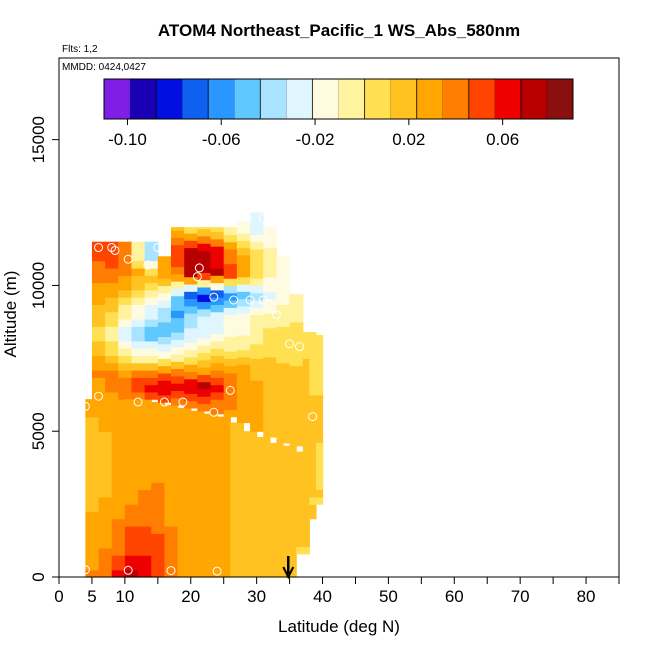 The height and width of the screenshot is (650, 650). What do you see at coordinates (221, 139) in the screenshot?
I see `colorbar-tick-label: -0.06` at bounding box center [221, 139].